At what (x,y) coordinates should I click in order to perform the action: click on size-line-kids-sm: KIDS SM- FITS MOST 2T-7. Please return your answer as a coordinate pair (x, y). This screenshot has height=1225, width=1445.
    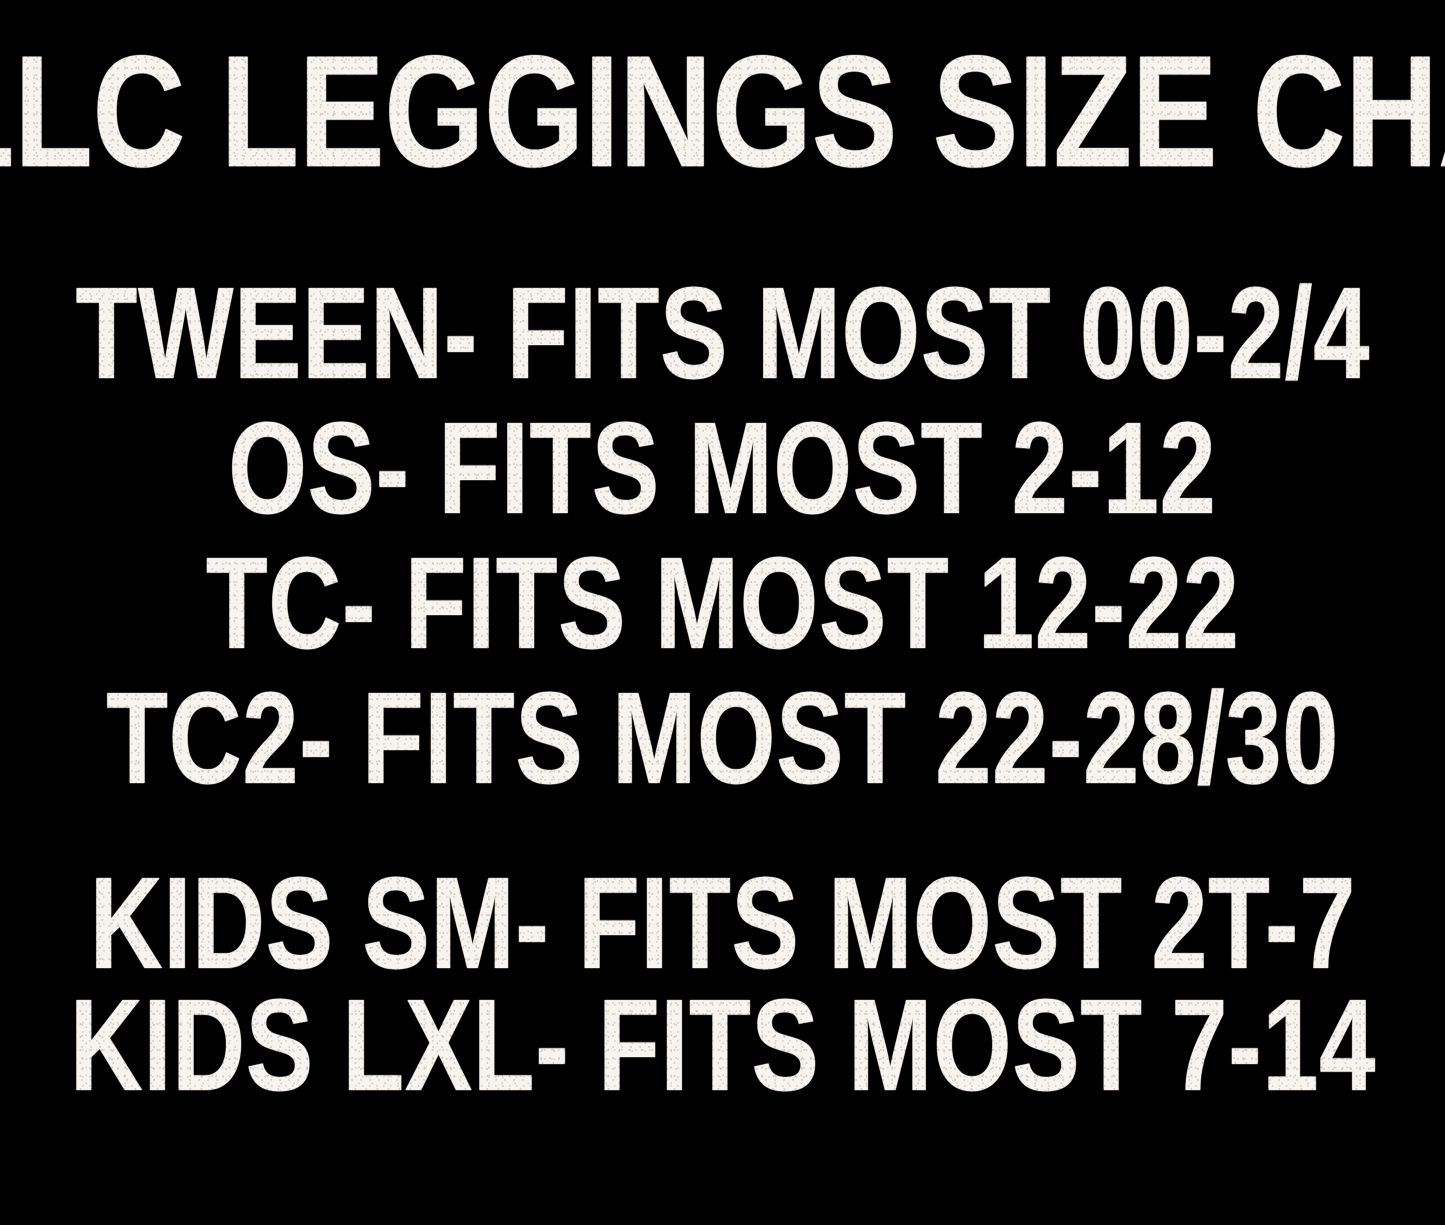
    Looking at the image, I should click on (722, 923).